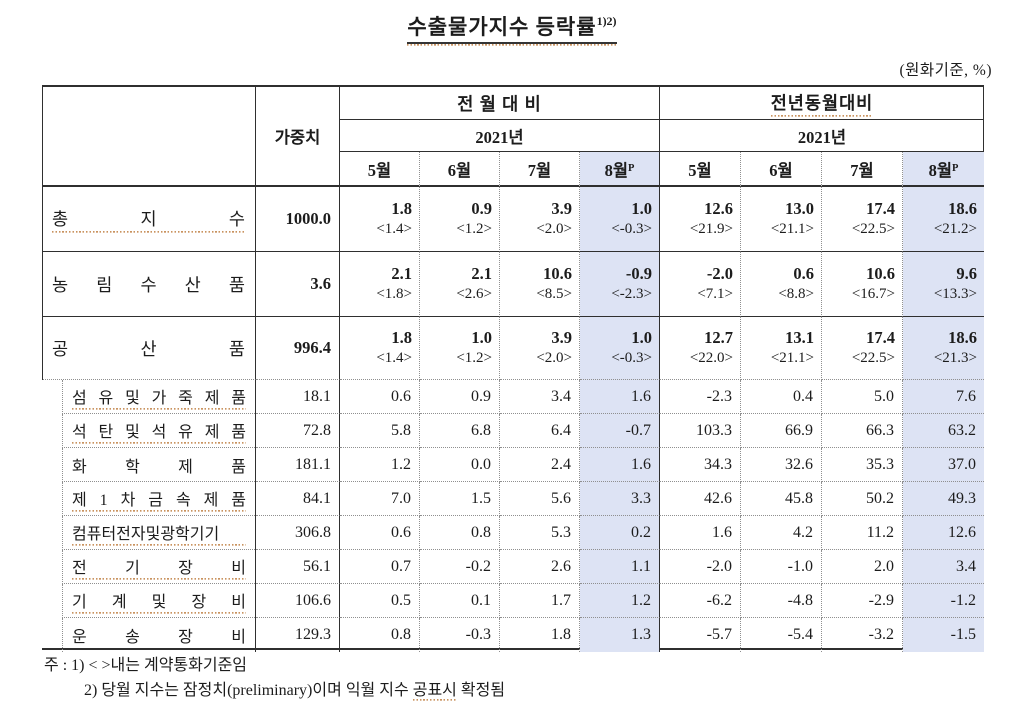  I want to click on yoy-group-header-text: 전년동월대비, so click(822, 103).